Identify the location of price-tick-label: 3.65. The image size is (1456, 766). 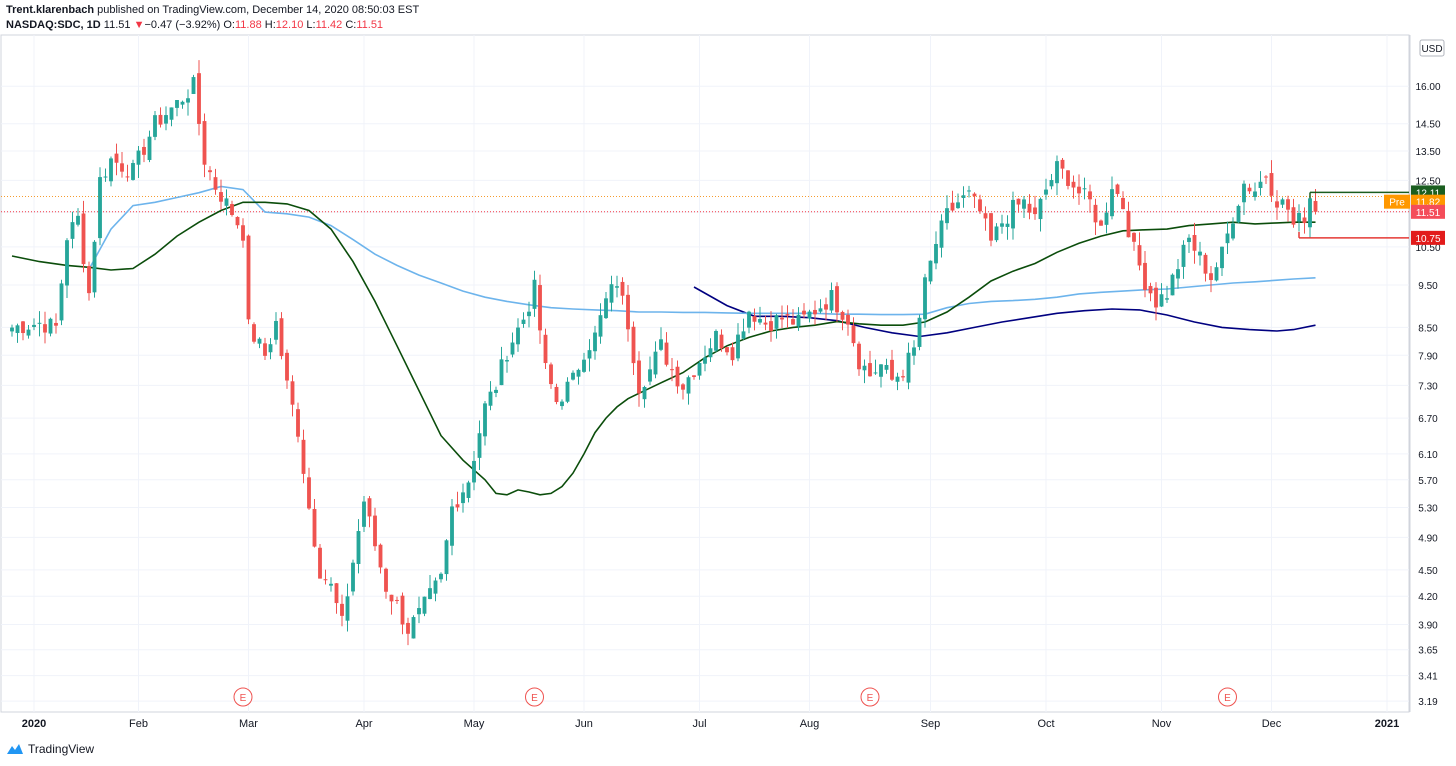
(1428, 651).